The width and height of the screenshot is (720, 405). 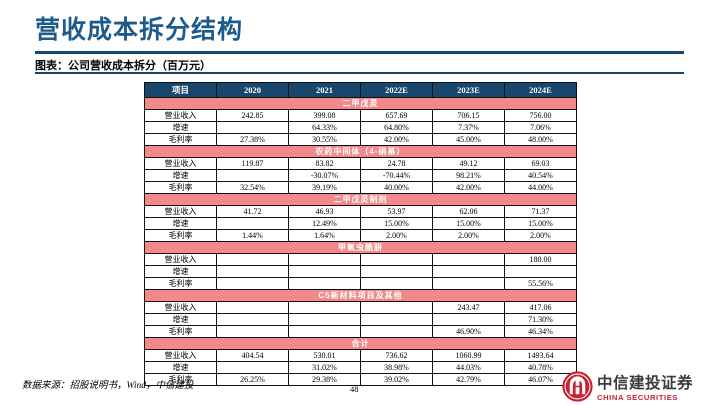 I want to click on table-row: 毛利率 32.54% 39.19% 40.00% 42.00% 44.00%, so click(x=360, y=187).